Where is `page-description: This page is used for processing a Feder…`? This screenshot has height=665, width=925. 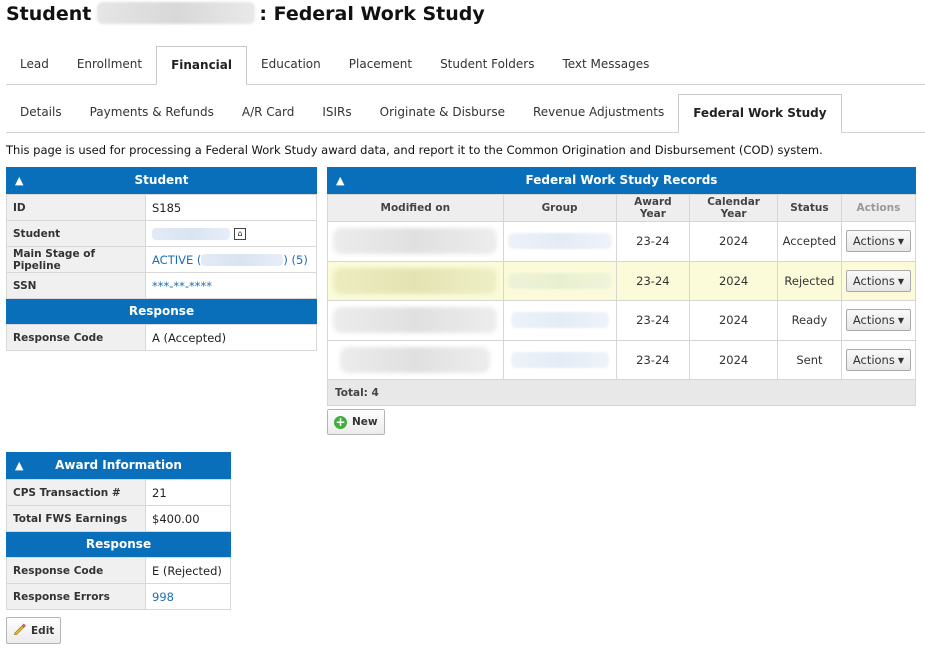
page-description: This page is used for processing a Feder… is located at coordinates (414, 150).